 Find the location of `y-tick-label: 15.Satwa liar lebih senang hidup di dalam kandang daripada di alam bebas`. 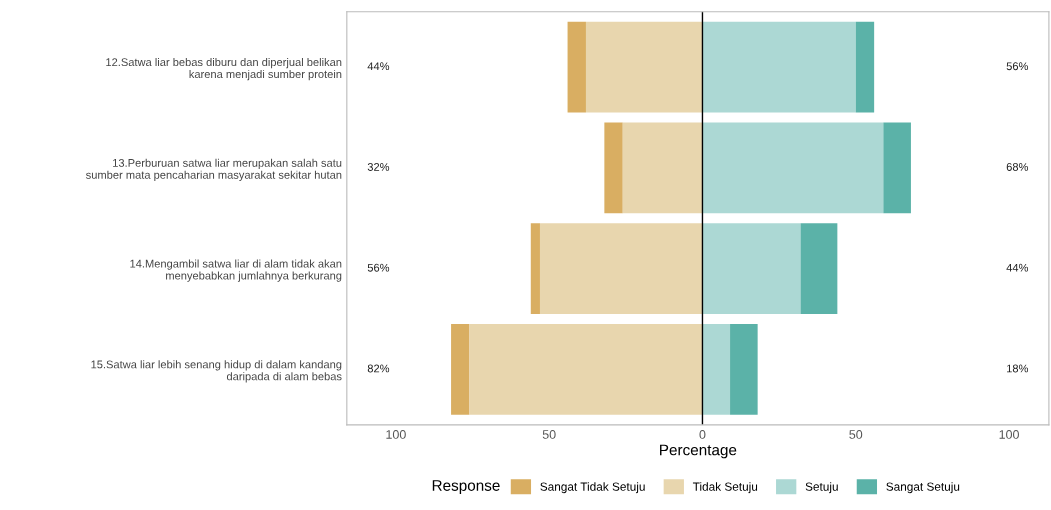

y-tick-label: 15.Satwa liar lebih senang hidup di dalam kandang daripada di alam bebas is located at coordinates (216, 371).